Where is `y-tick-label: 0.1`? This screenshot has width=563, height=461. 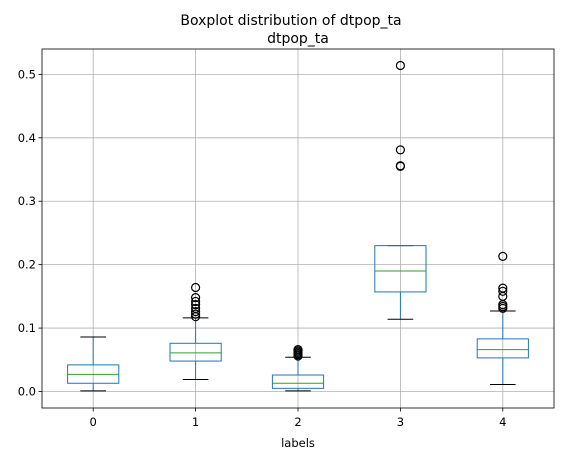
y-tick-label: 0.1 is located at coordinates (27, 328).